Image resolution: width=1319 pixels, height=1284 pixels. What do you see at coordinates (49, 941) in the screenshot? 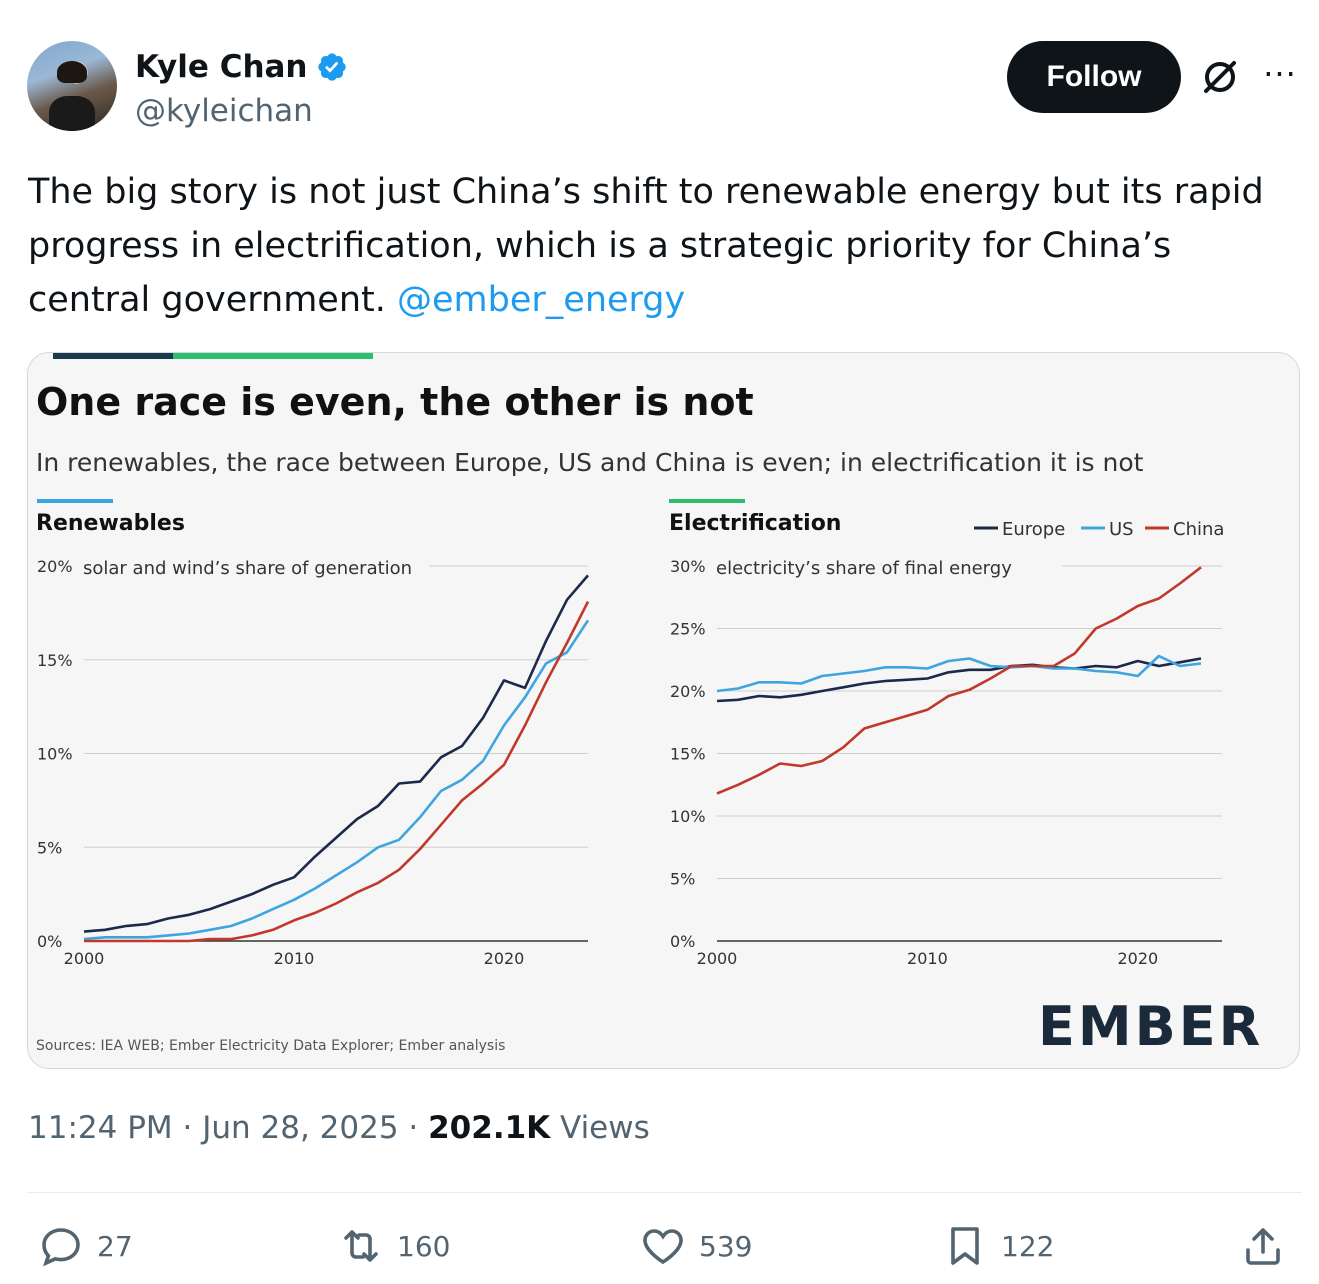
I see `renewables-ytick-0: 0%` at bounding box center [49, 941].